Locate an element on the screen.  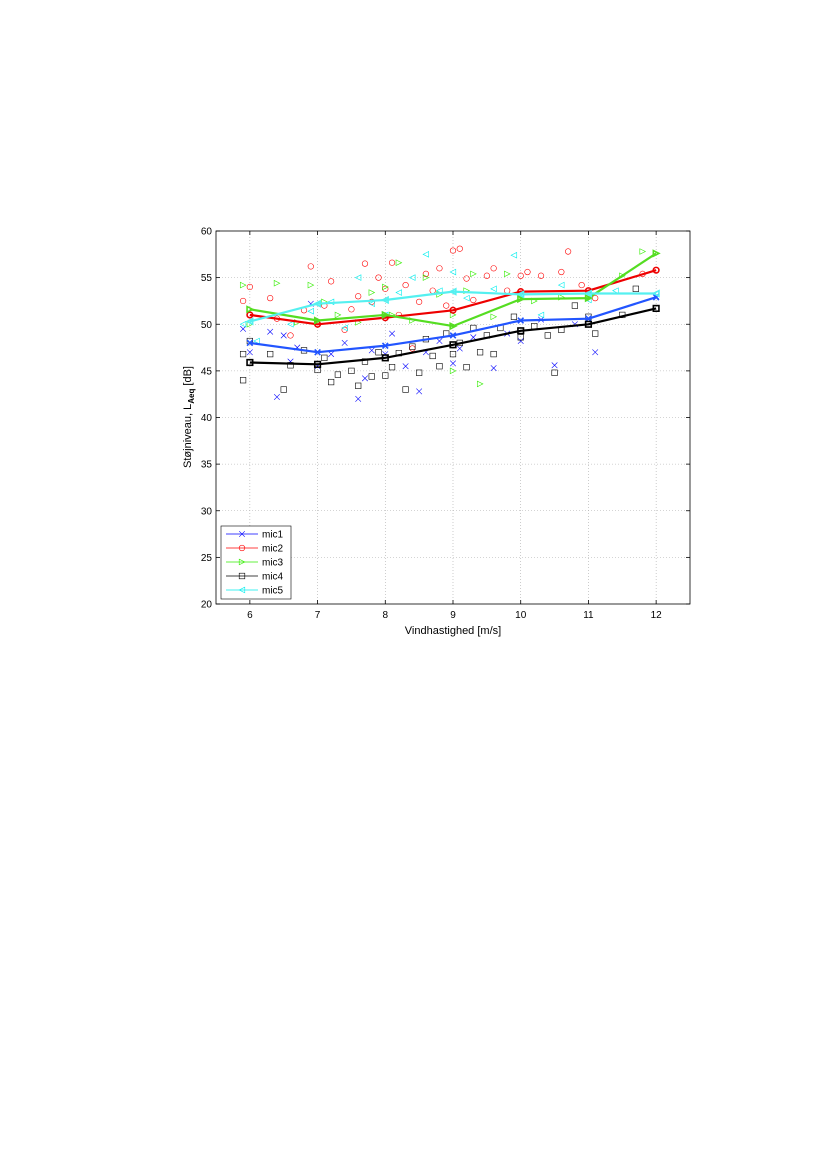
legend-marker-mic2 is located at coordinates (242, 548).